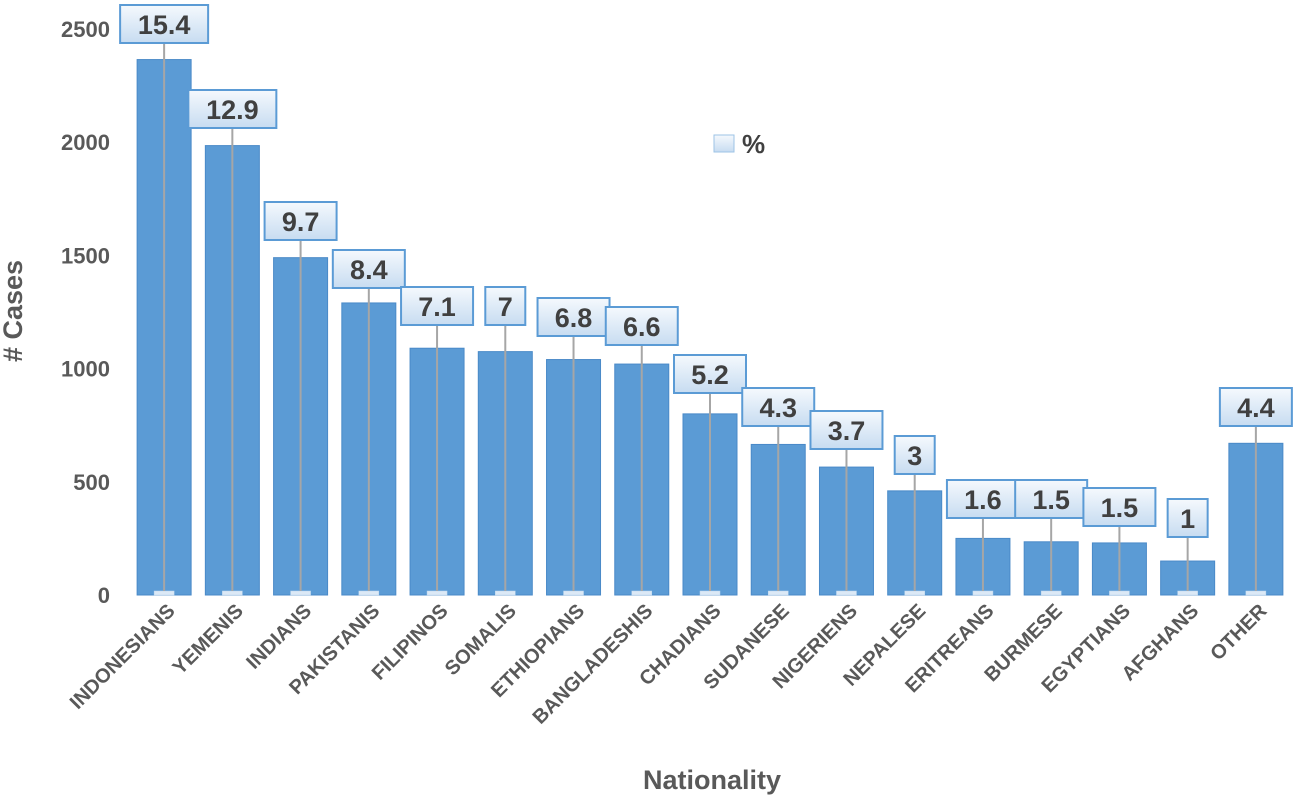  What do you see at coordinates (753, 144) in the screenshot?
I see `legend-entry: %` at bounding box center [753, 144].